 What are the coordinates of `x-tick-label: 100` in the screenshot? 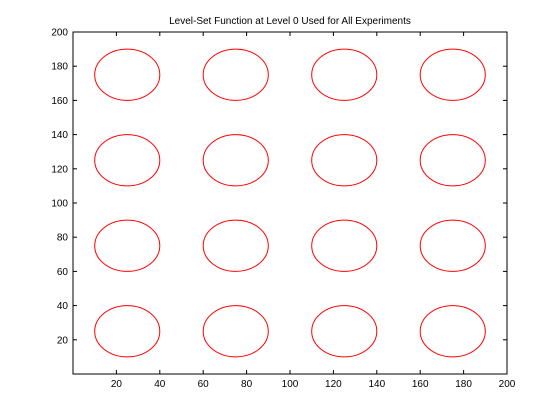 It's located at (290, 384).